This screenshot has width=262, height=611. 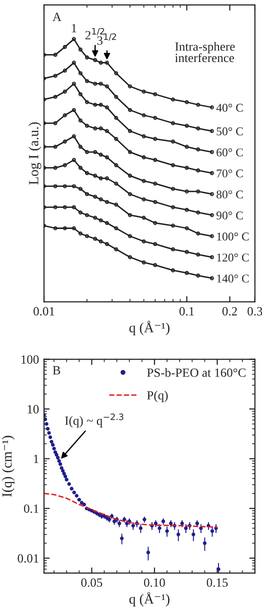 What do you see at coordinates (154, 582) in the screenshot?
I see `x-tick-label: 0.10` at bounding box center [154, 582].